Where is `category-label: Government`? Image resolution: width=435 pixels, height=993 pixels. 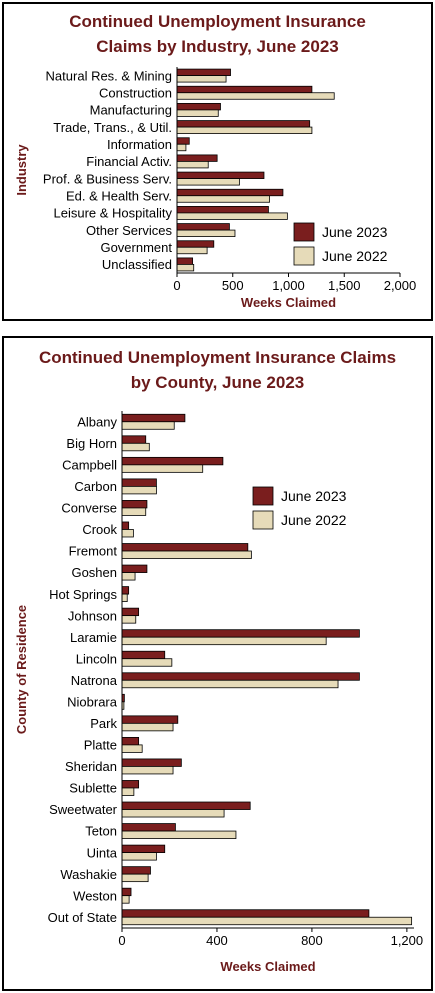 category-label: Government is located at coordinates (136, 247).